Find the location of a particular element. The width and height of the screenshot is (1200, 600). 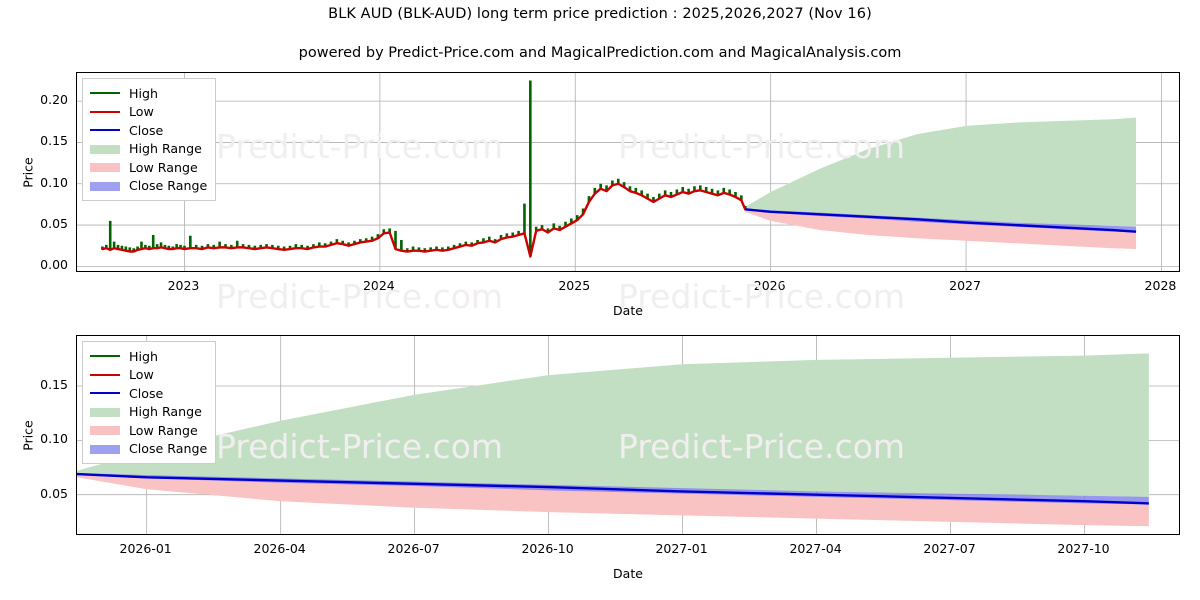

high-range-band is located at coordinates (941, 172).